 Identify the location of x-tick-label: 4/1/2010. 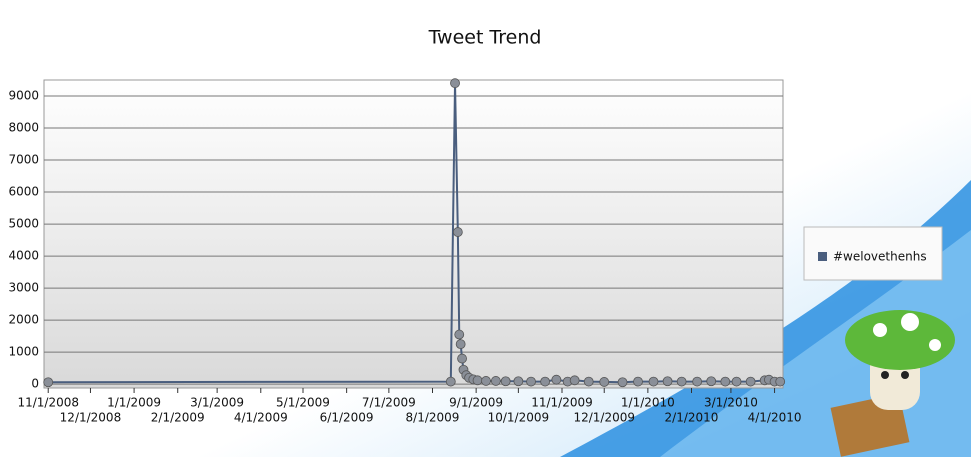
(775, 418).